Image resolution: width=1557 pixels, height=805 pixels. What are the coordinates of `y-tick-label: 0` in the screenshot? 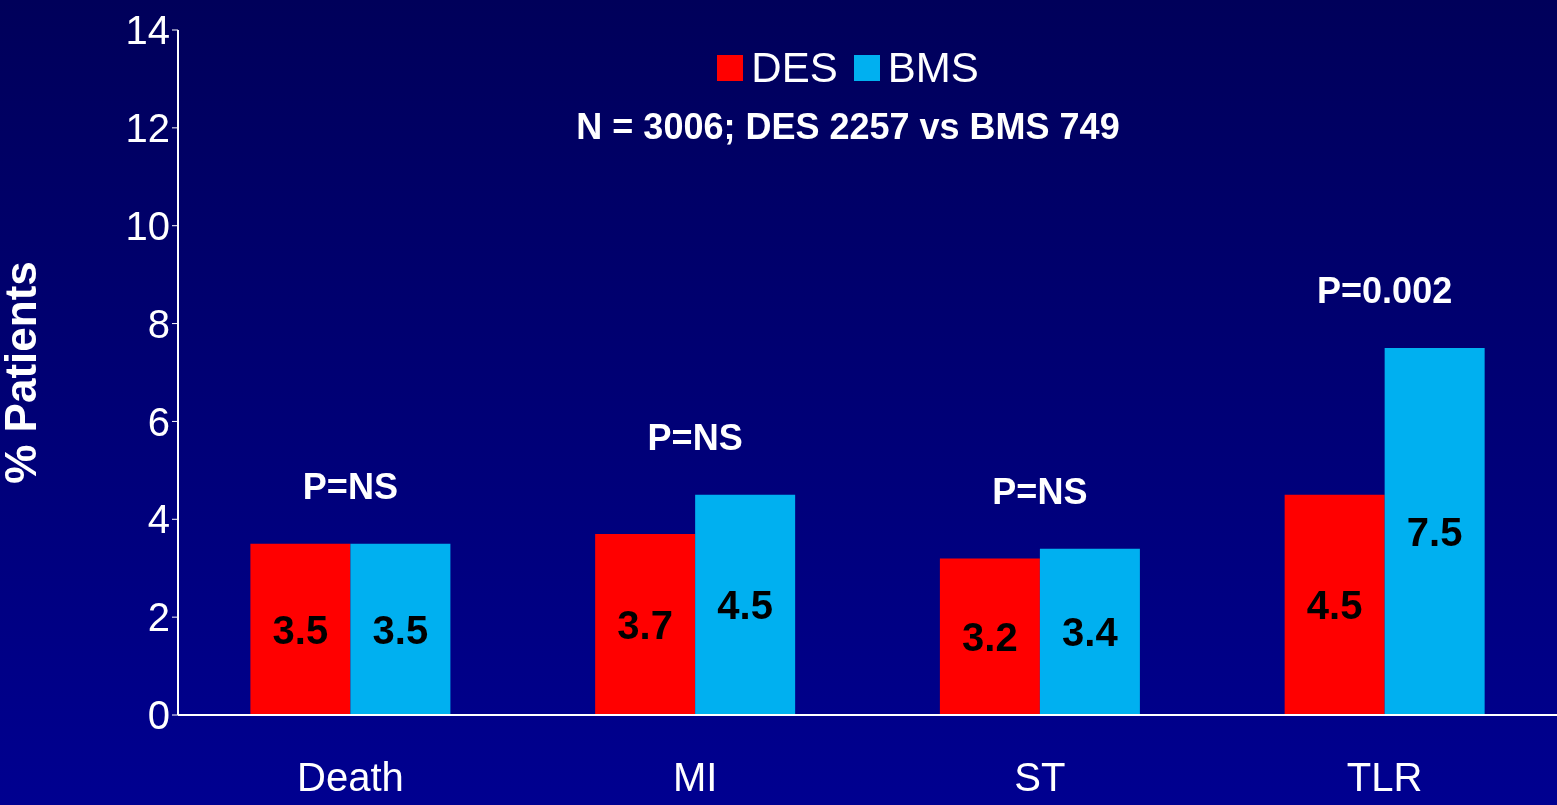 It's located at (158, 715).